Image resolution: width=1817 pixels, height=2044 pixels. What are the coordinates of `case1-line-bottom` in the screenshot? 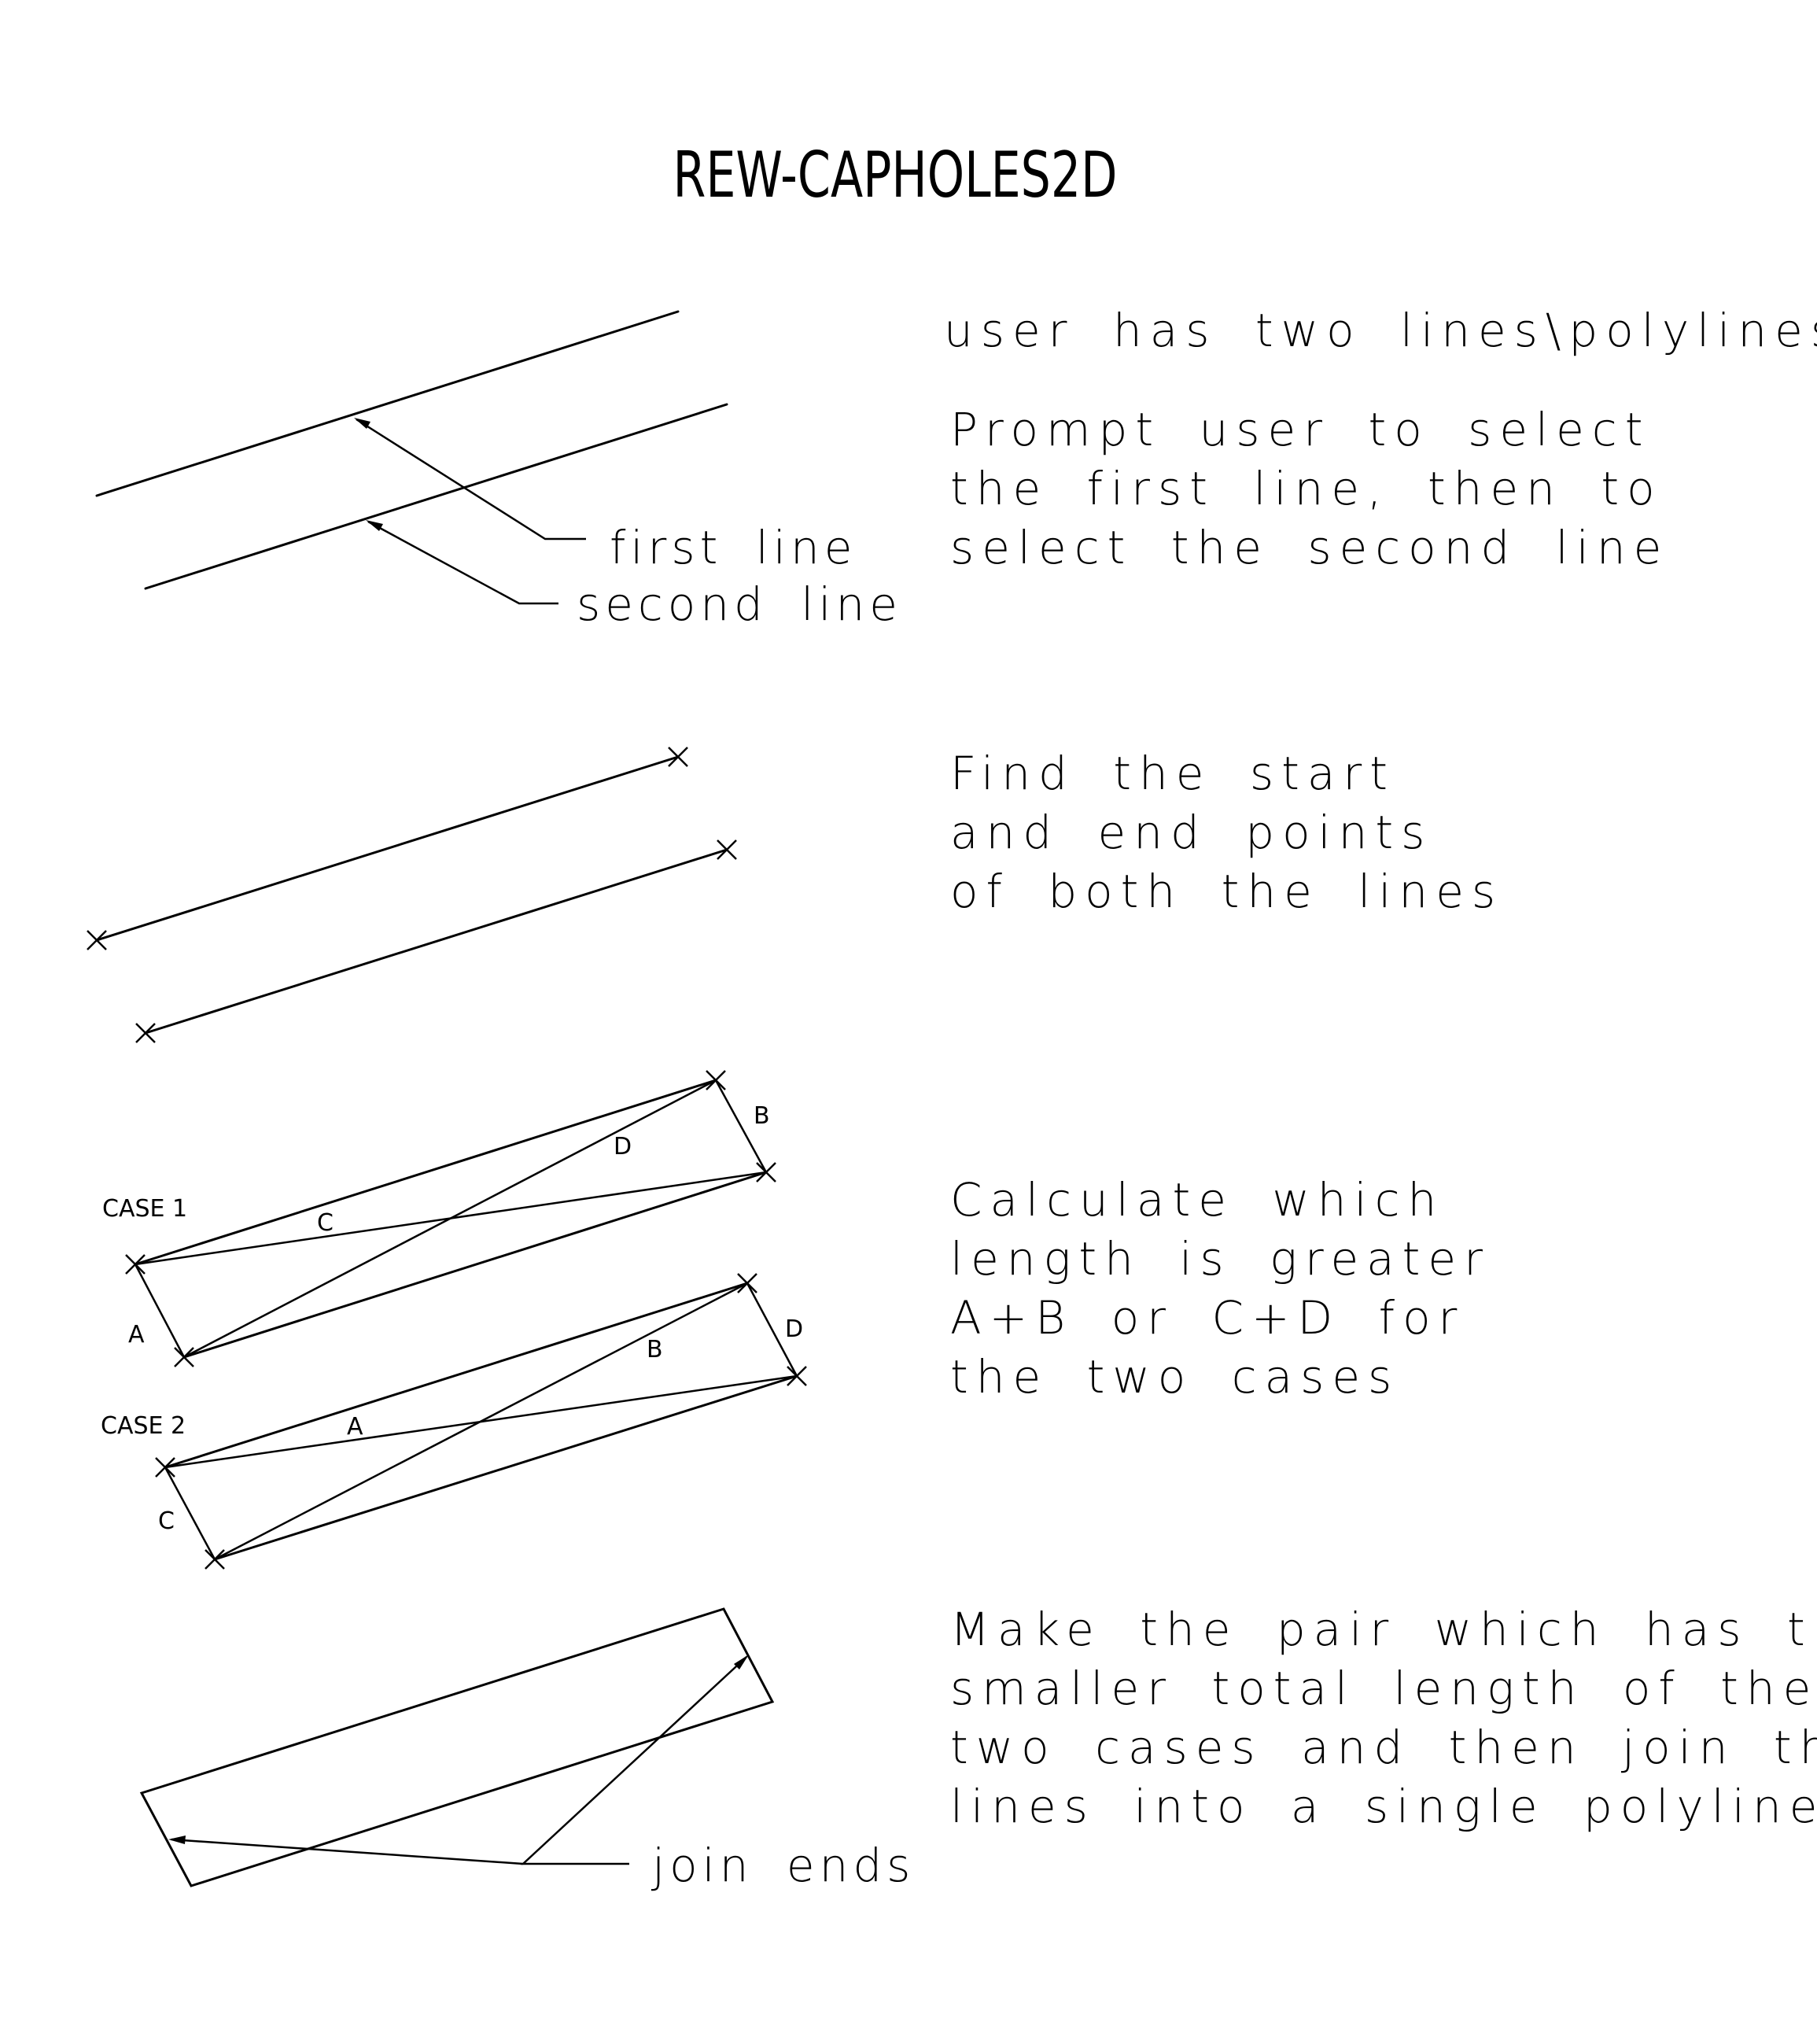 It's located at (475, 1265).